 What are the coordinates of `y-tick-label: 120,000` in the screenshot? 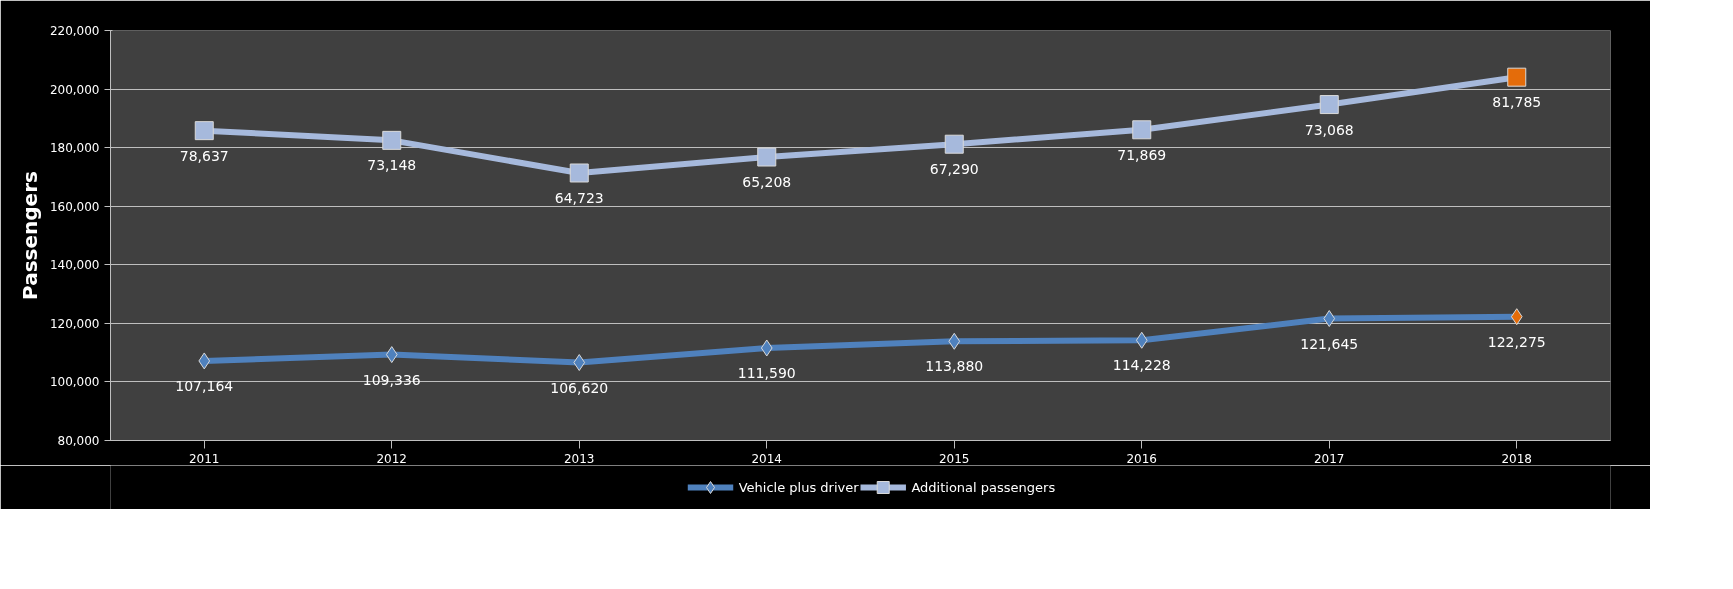 It's located at (74, 323).